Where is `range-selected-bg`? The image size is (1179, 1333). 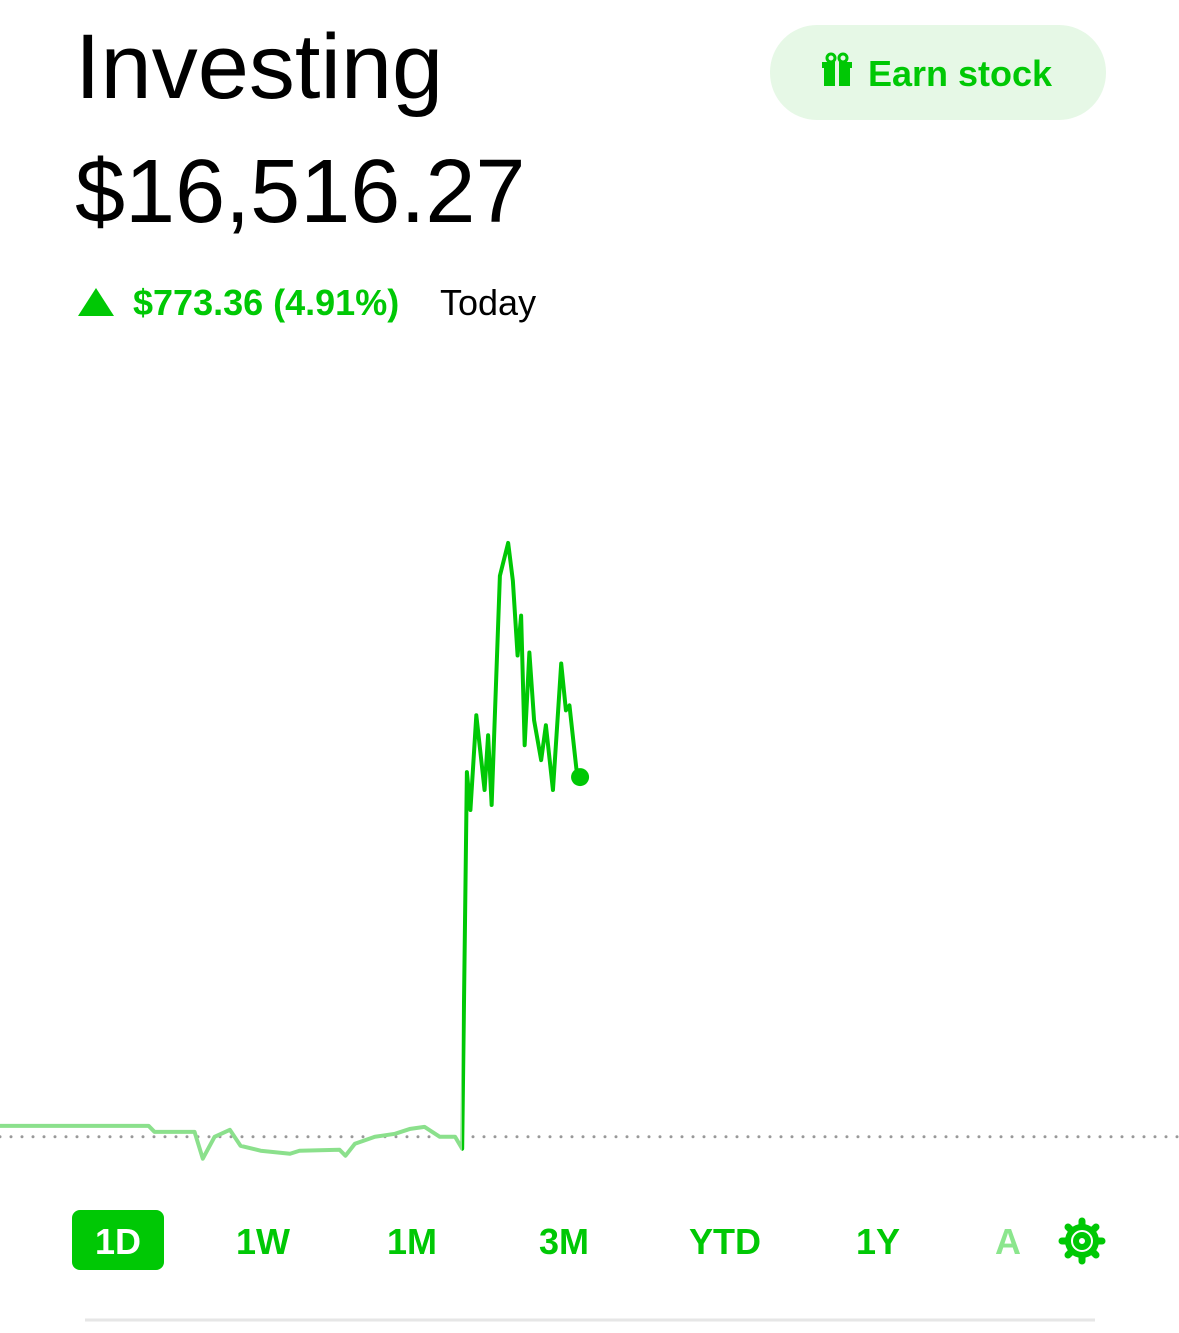 range-selected-bg is located at coordinates (118, 1240).